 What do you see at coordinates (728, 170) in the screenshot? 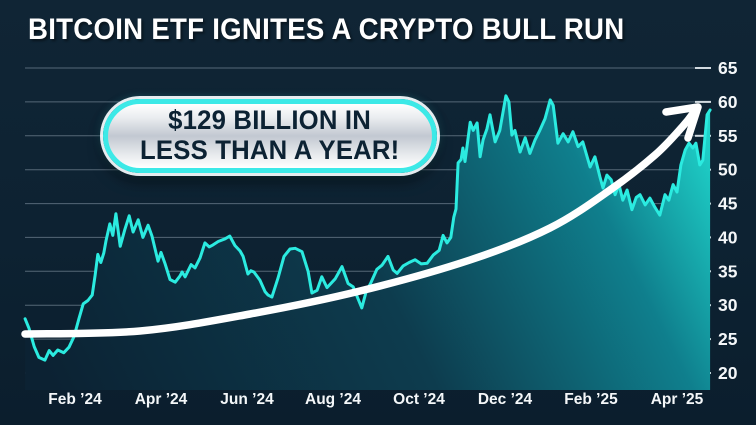
I see `y-axis-label: 50` at bounding box center [728, 170].